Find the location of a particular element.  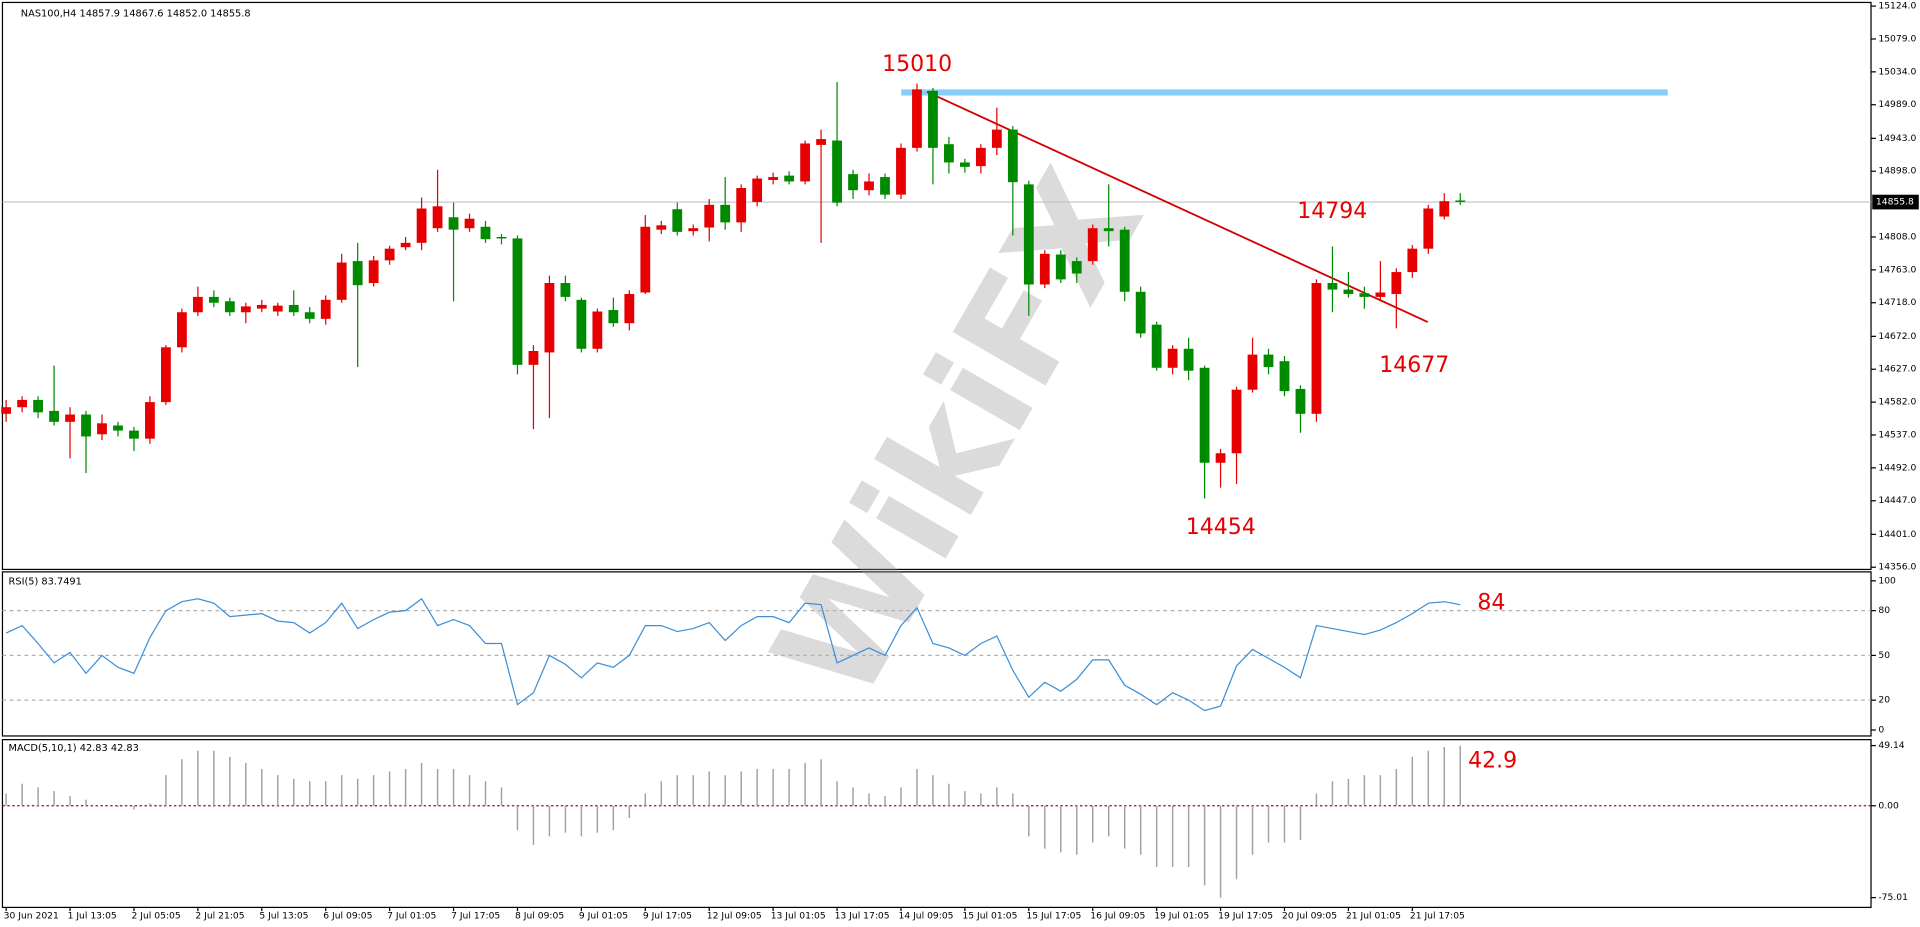

y-tick-label: 14582.0 is located at coordinates (1897, 402).